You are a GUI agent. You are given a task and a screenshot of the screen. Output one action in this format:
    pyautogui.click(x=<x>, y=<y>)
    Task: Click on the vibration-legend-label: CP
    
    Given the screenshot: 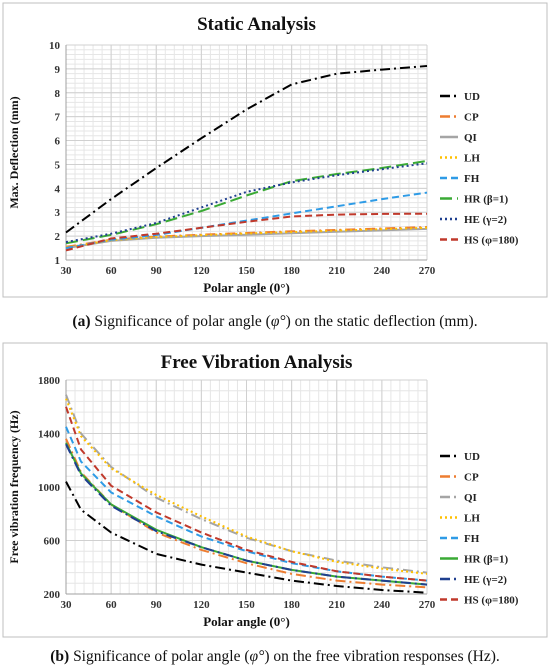 What is the action you would take?
    pyautogui.click(x=471, y=478)
    